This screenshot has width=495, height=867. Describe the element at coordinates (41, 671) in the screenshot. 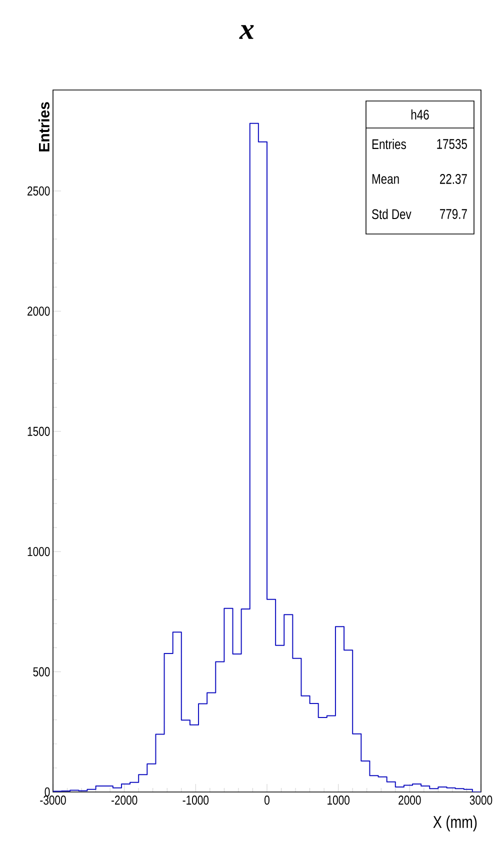

I see `y-tick-label: 500` at that location.